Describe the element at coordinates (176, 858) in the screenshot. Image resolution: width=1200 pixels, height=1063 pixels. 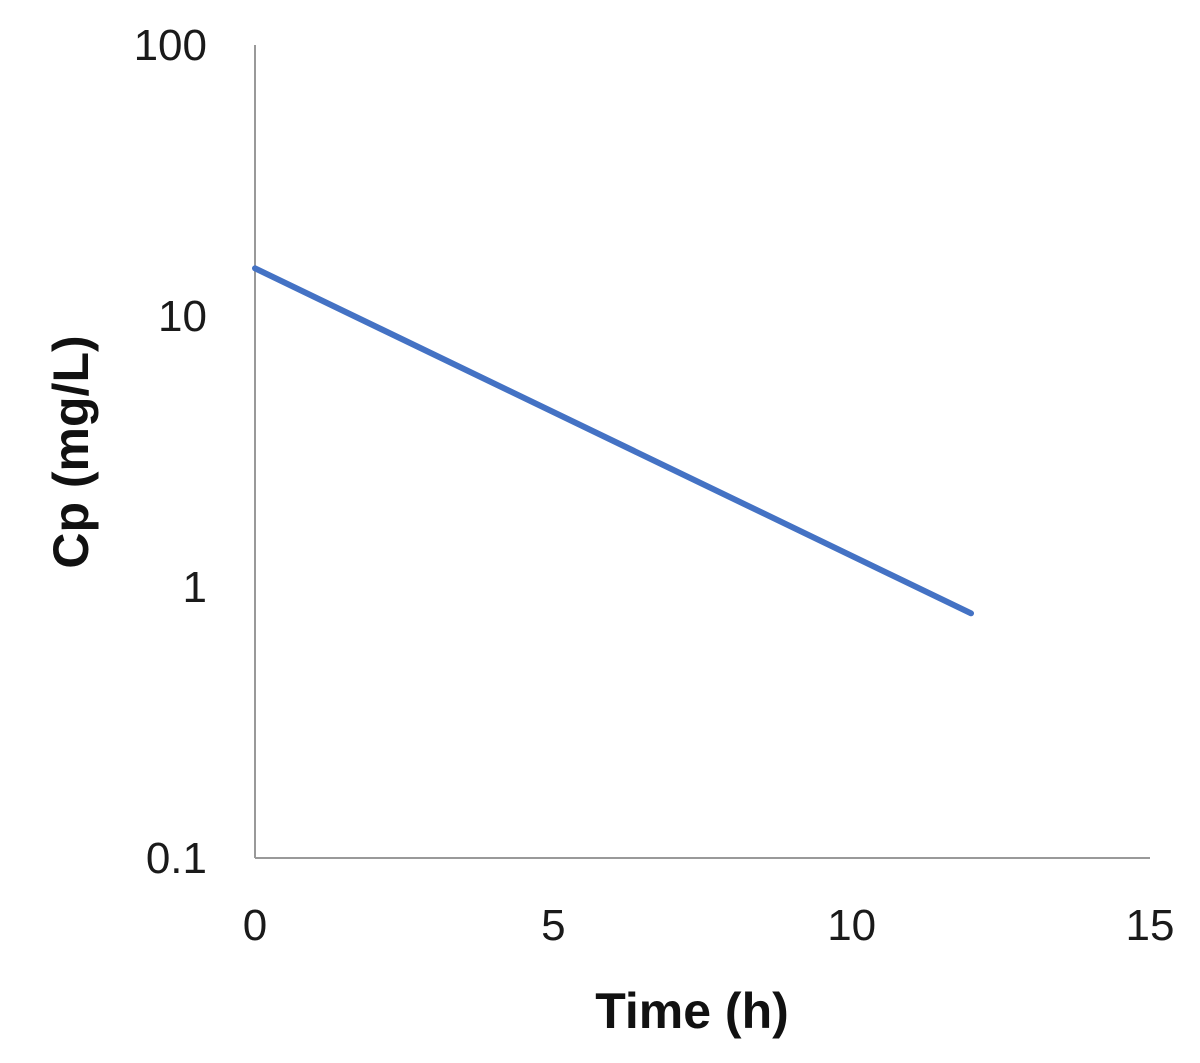
I see `y-tick-label: 0.1` at that location.